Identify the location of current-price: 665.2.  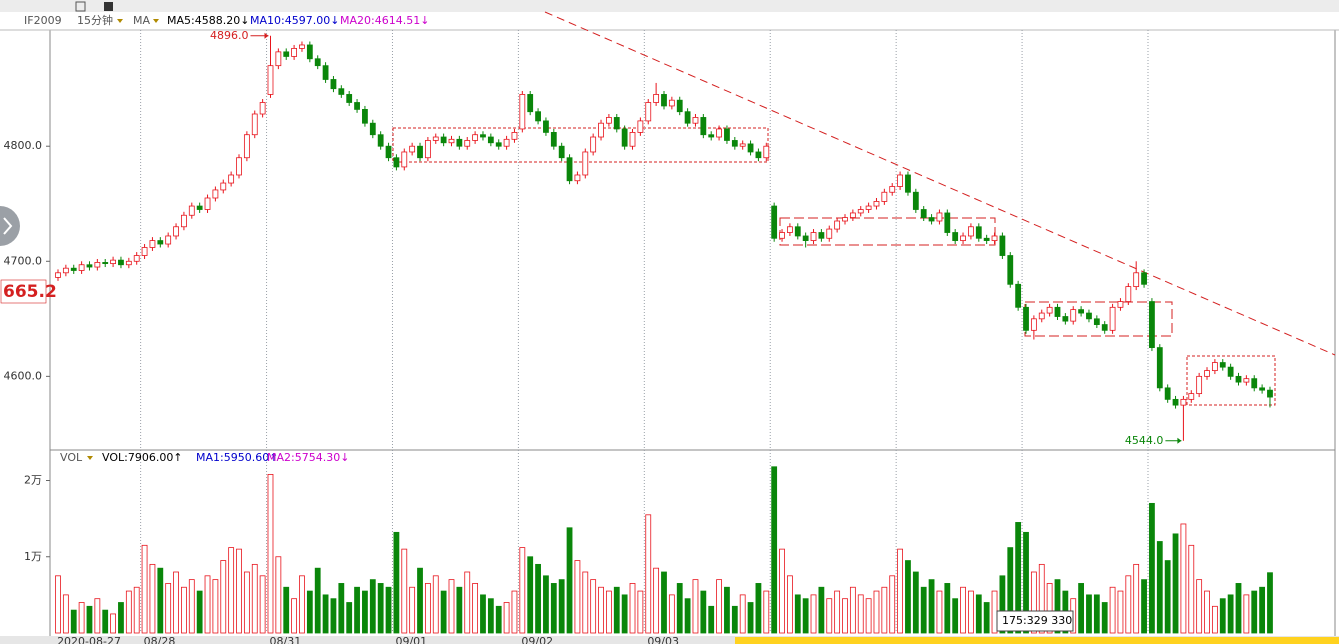
(30, 292).